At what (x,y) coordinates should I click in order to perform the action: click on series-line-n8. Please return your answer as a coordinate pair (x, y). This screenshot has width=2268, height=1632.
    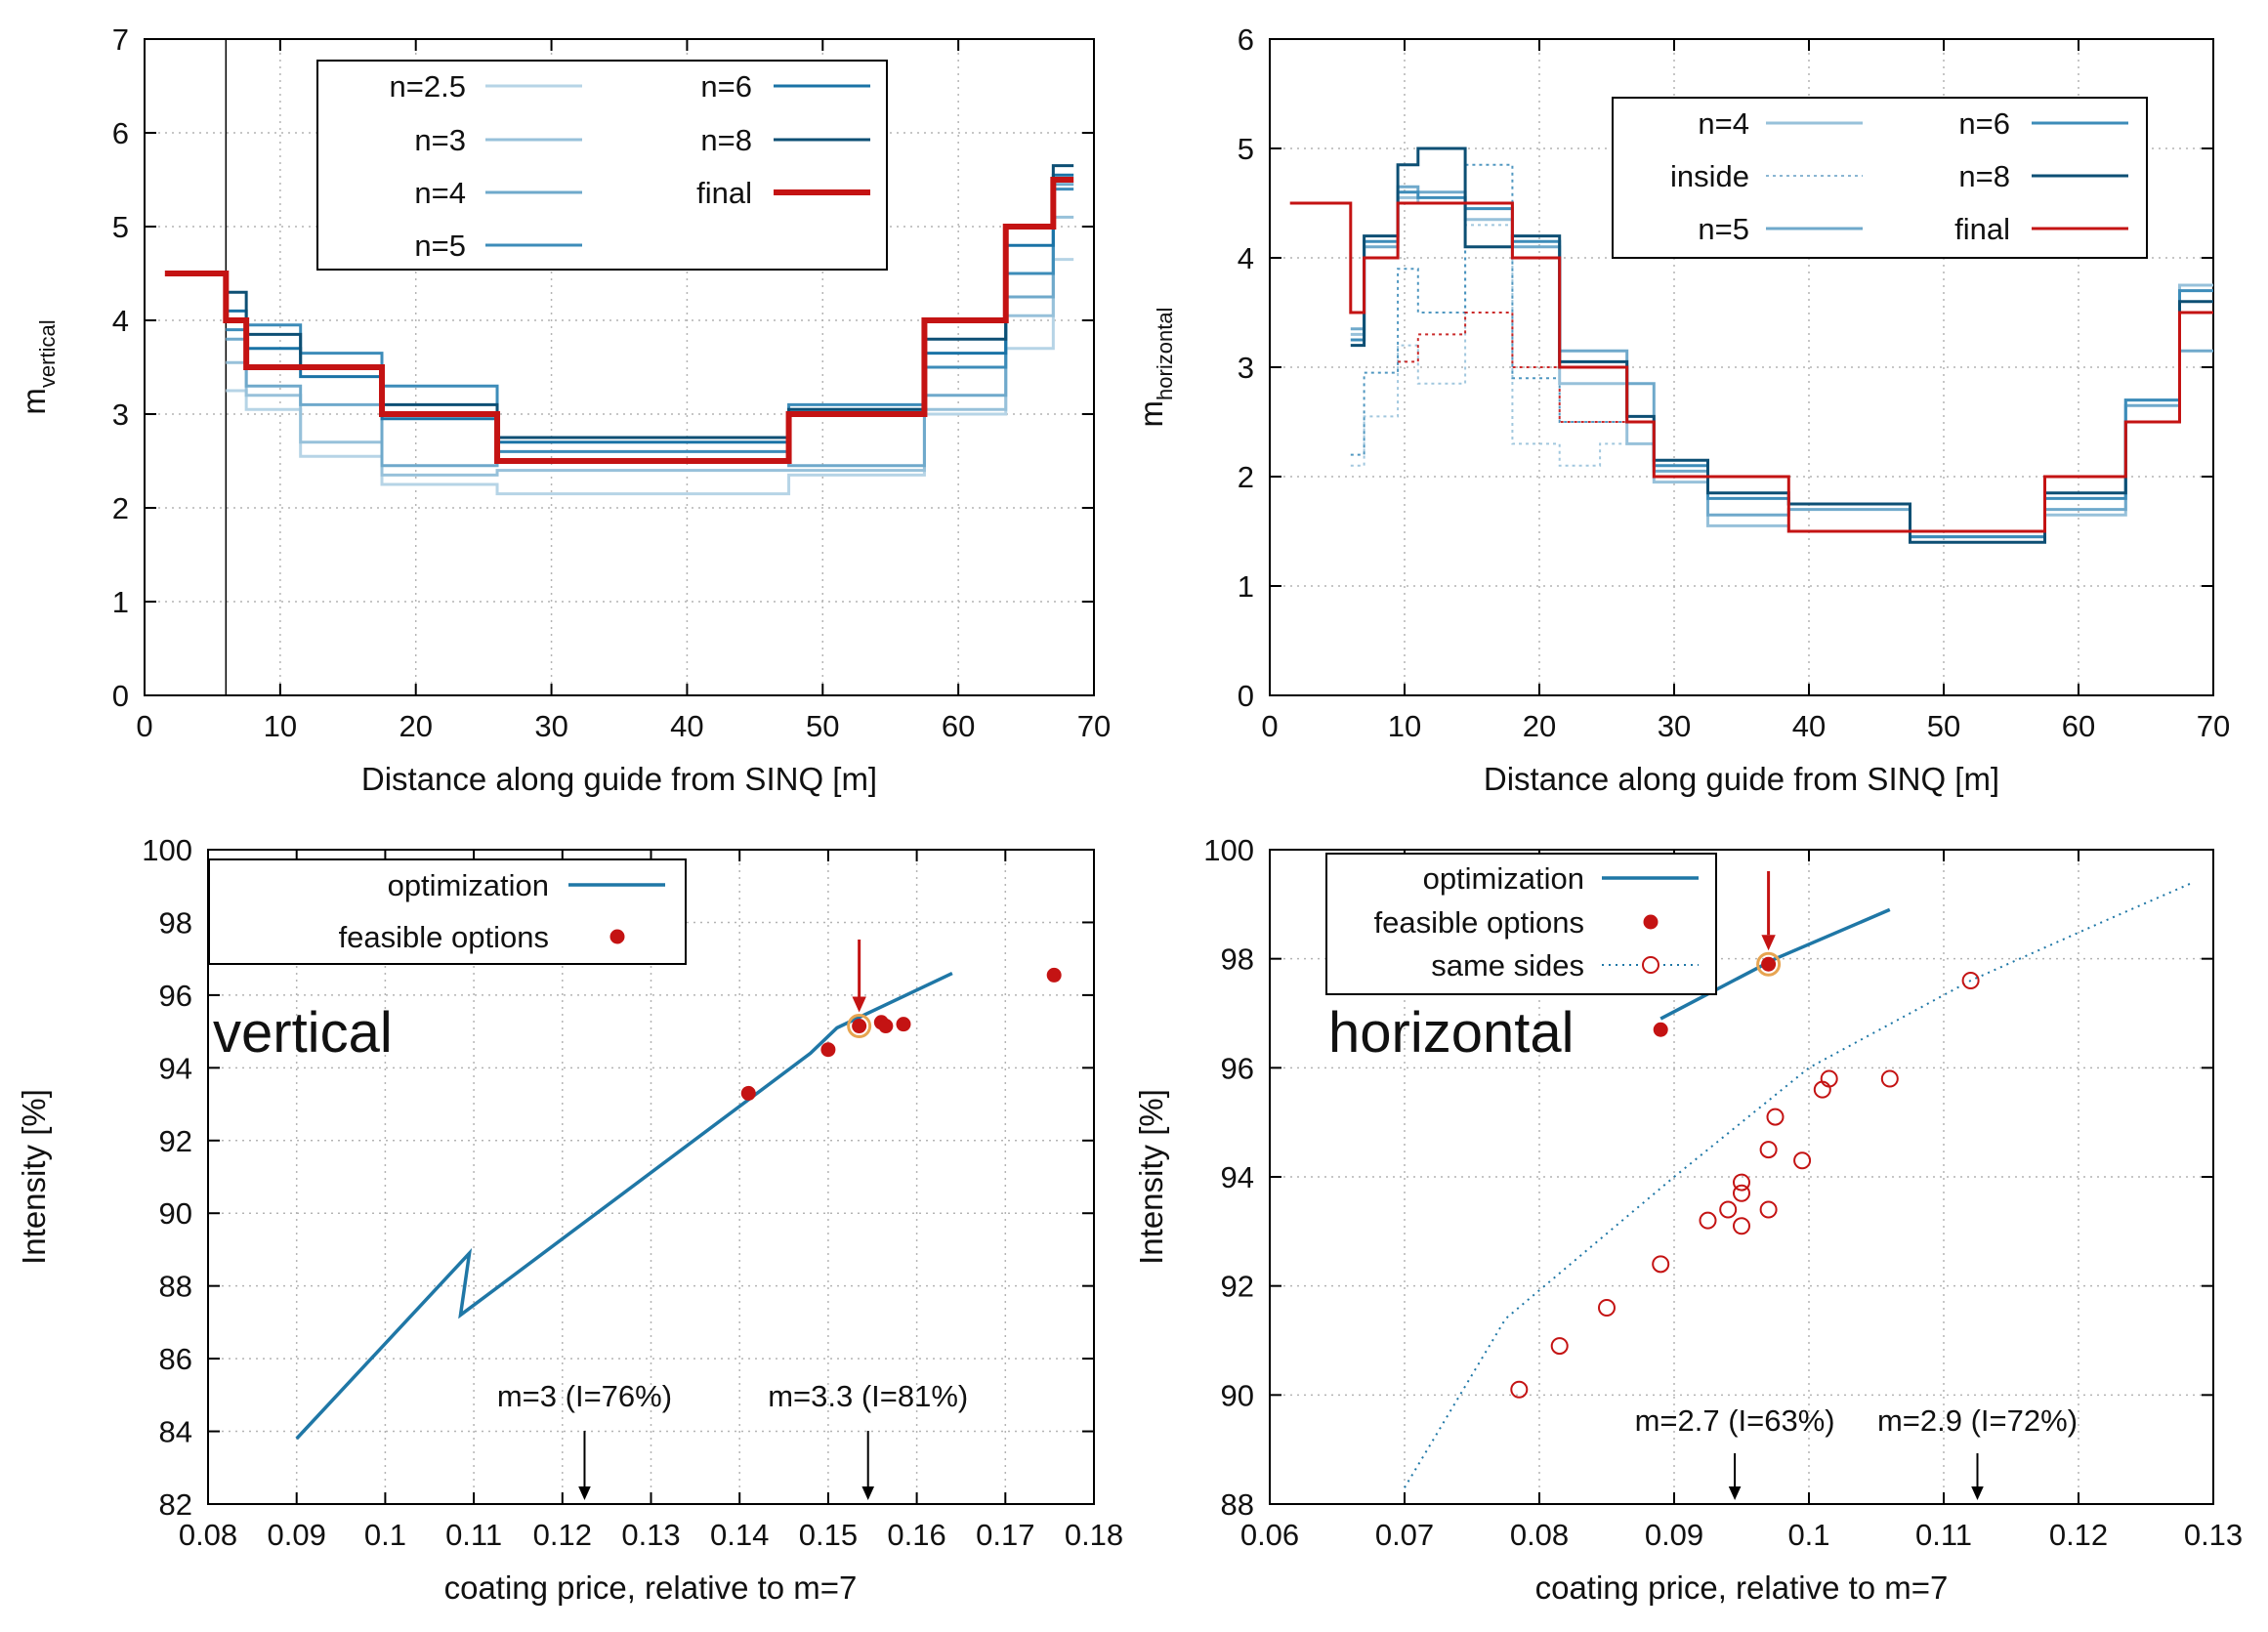
    Looking at the image, I should click on (1781, 345).